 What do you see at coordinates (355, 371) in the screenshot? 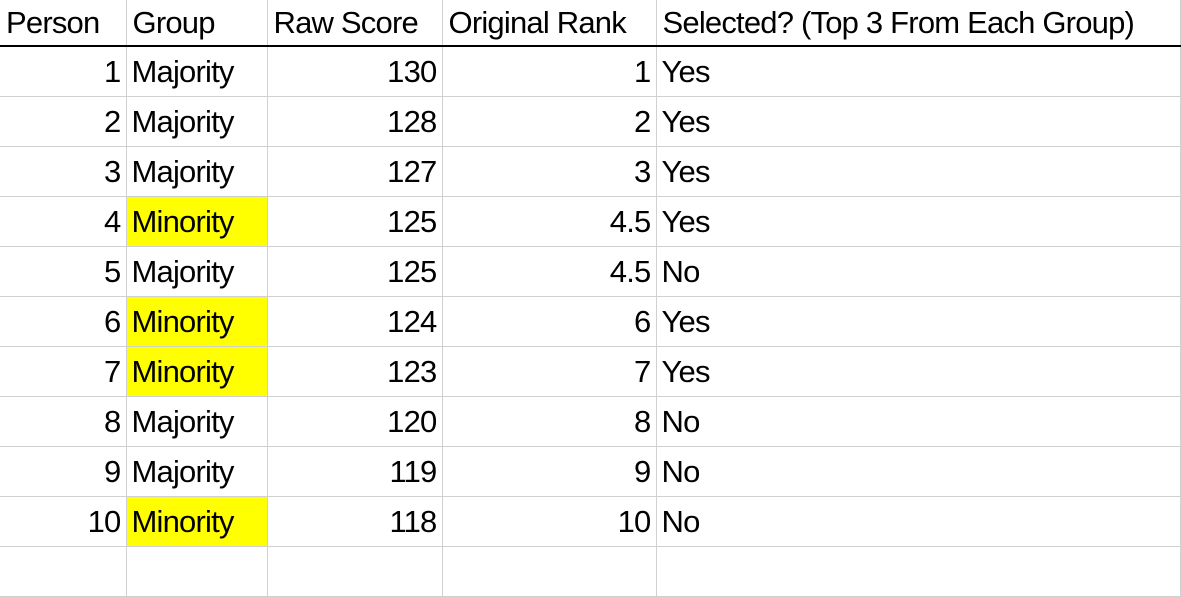
I see `cell-raw-score: 123` at bounding box center [355, 371].